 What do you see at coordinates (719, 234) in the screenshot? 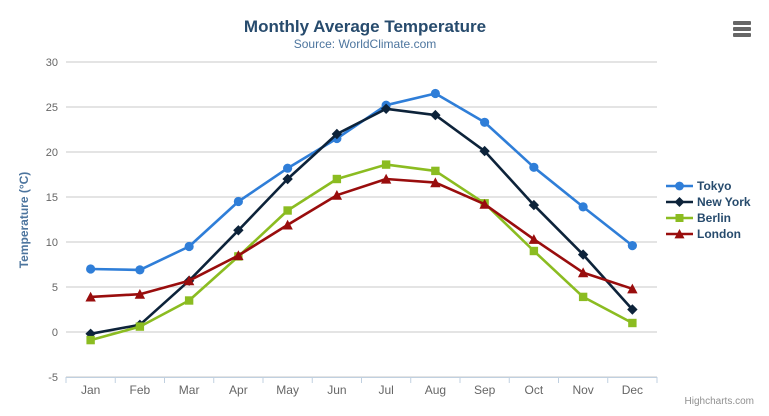
I see `legend-label: London` at bounding box center [719, 234].